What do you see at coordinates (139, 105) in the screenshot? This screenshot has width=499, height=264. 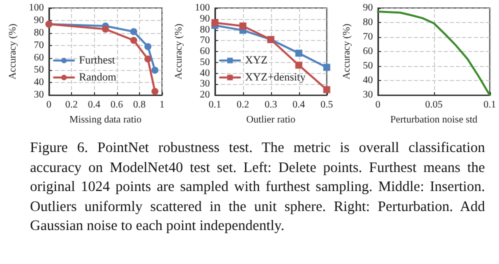 I see `x-tick-label: 0.8` at bounding box center [139, 105].